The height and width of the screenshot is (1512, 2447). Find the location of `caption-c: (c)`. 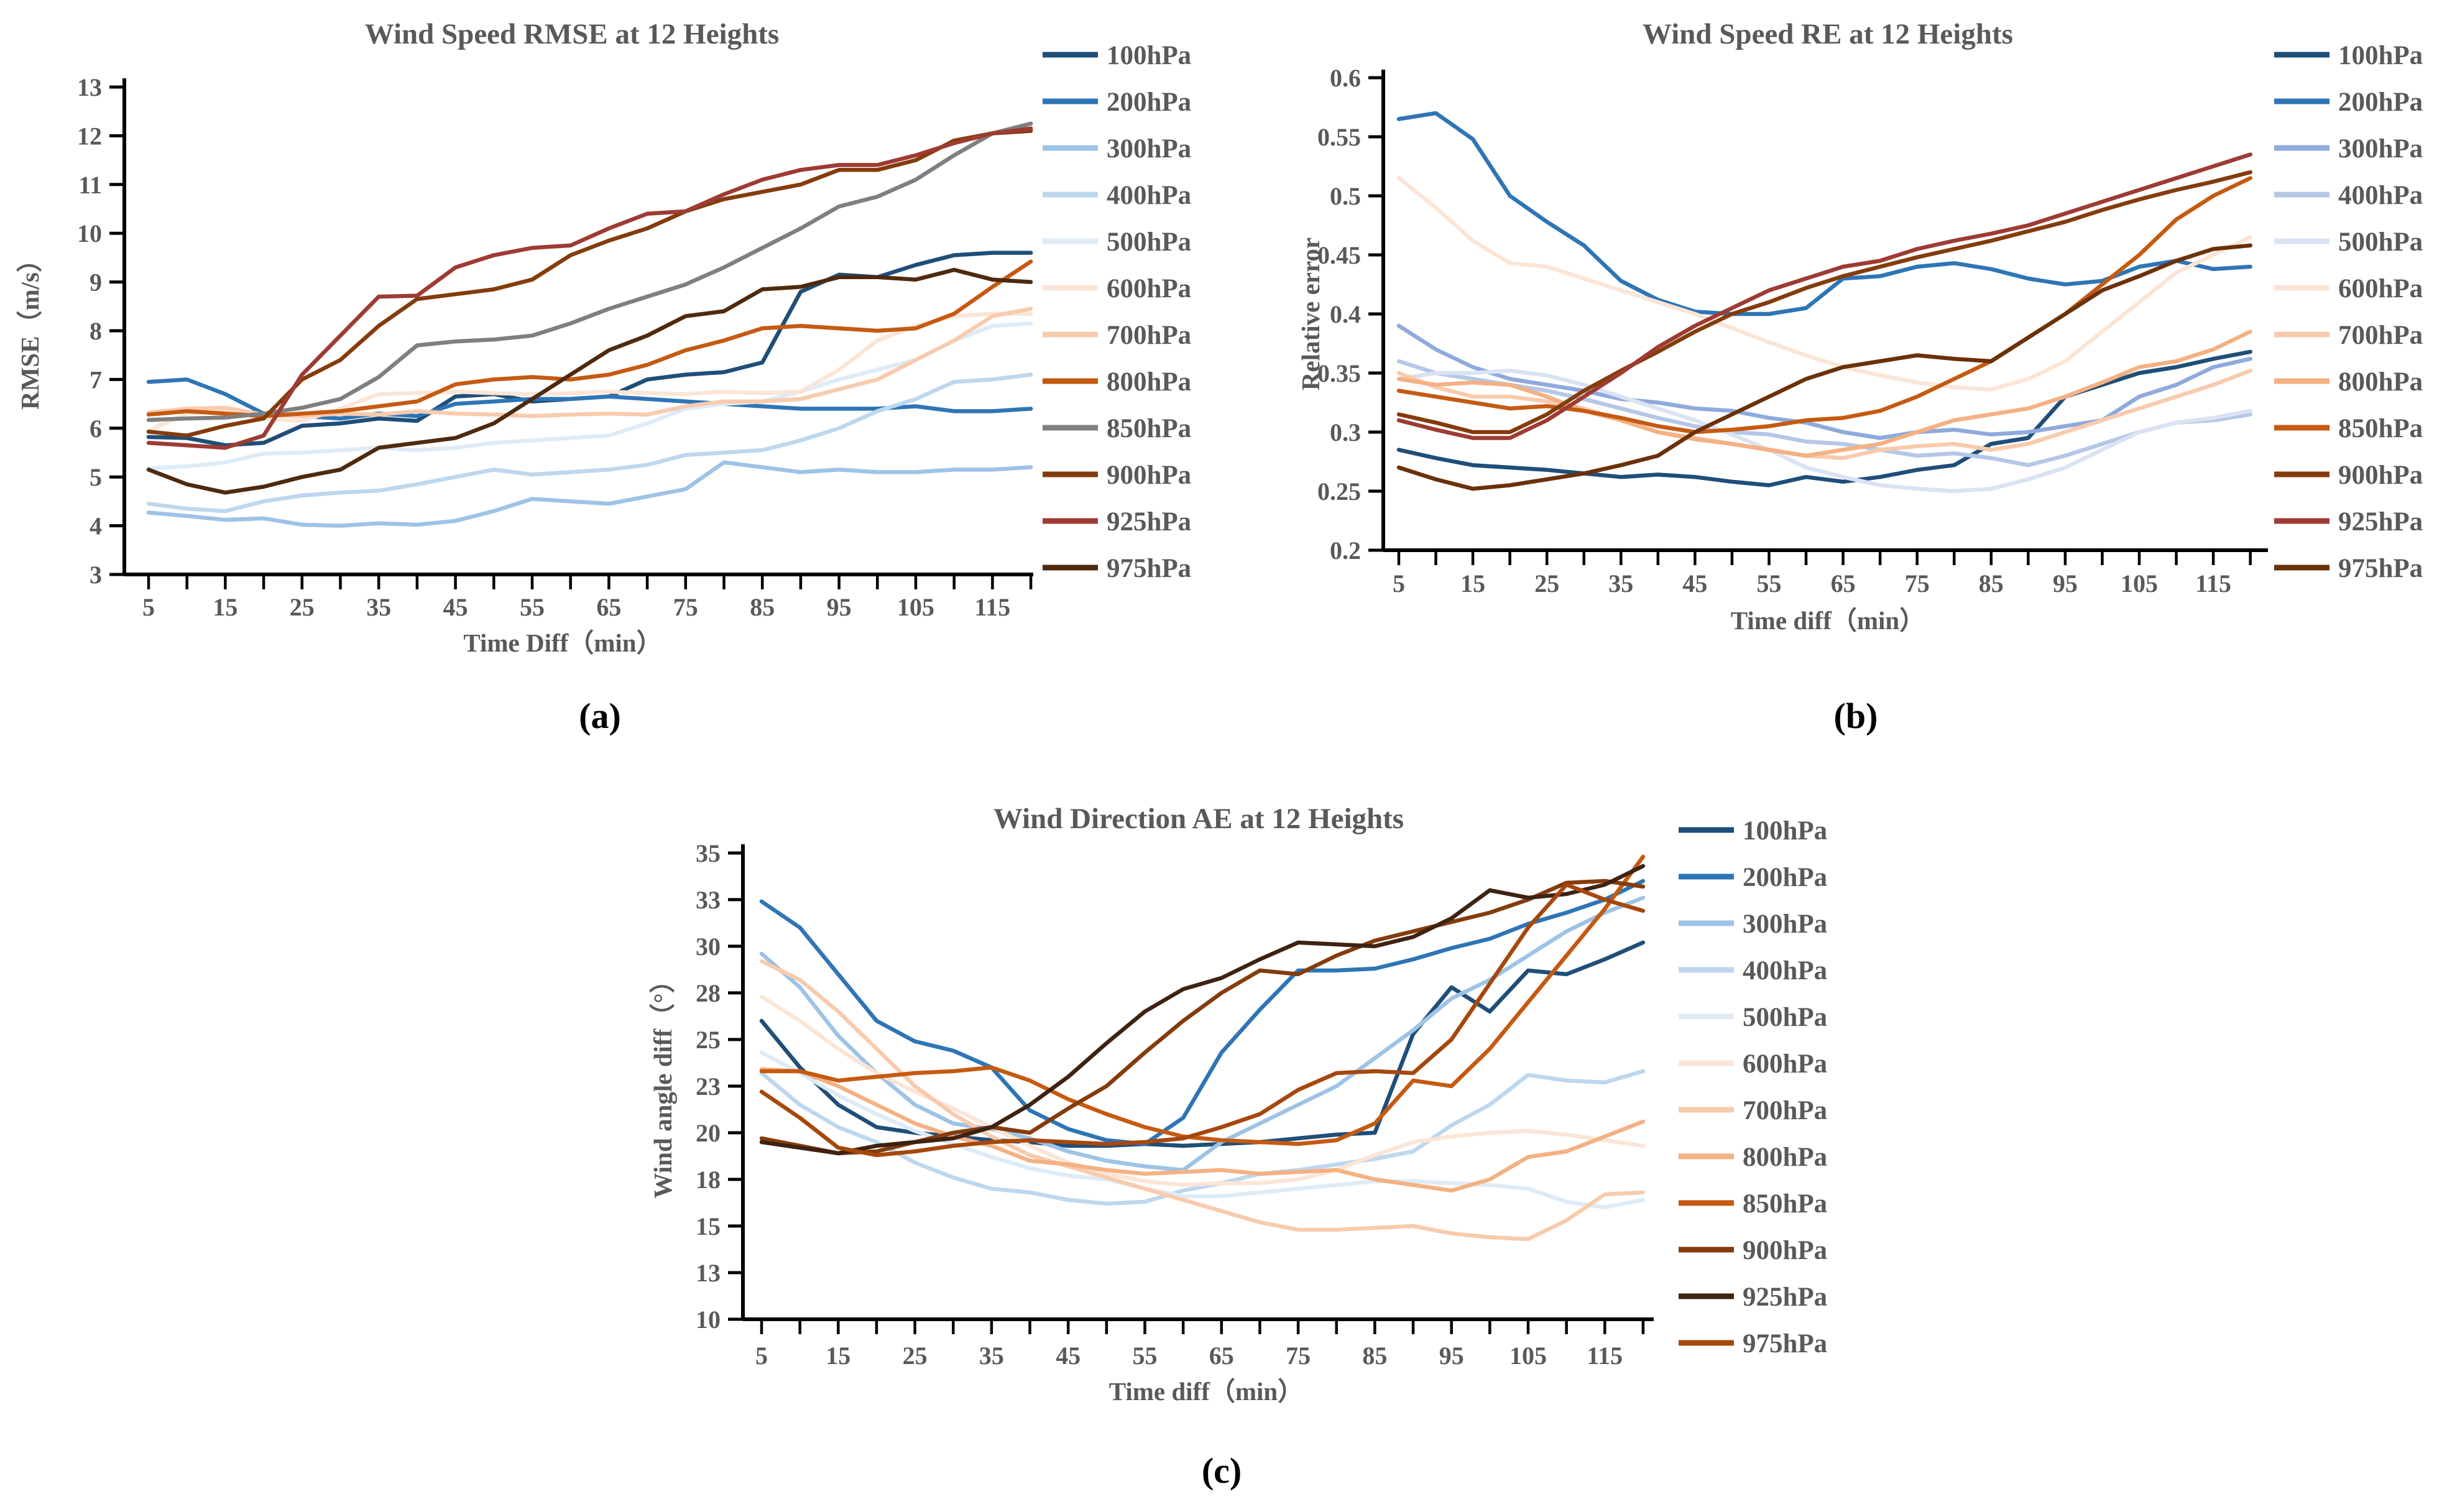

caption-c: (c) is located at coordinates (1221, 1470).